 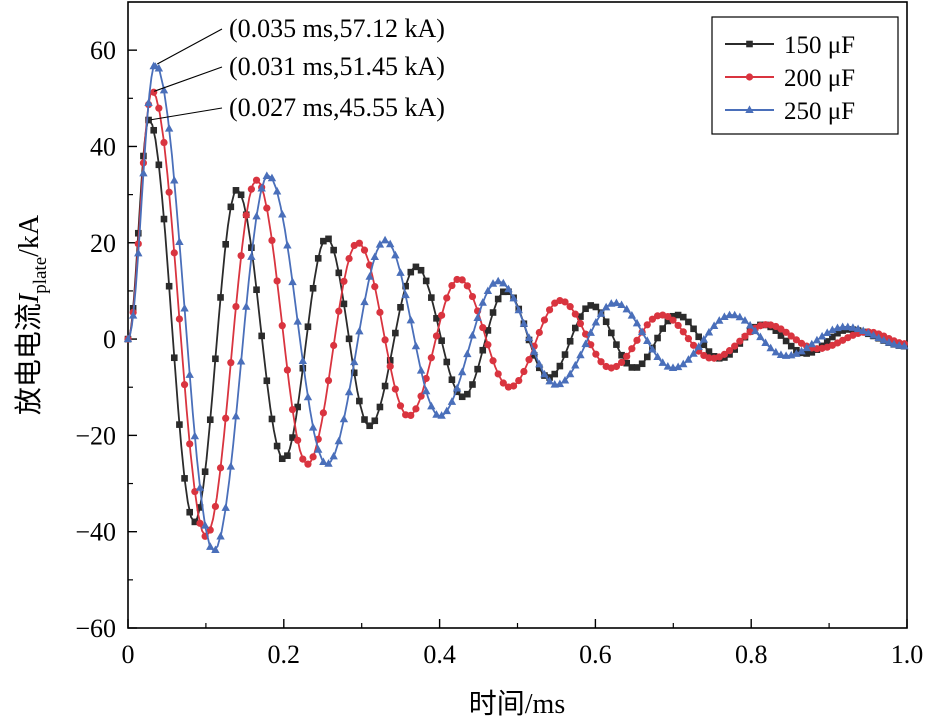 I want to click on legend: 150 μF 200 μF 250 μF, so click(x=805, y=75).